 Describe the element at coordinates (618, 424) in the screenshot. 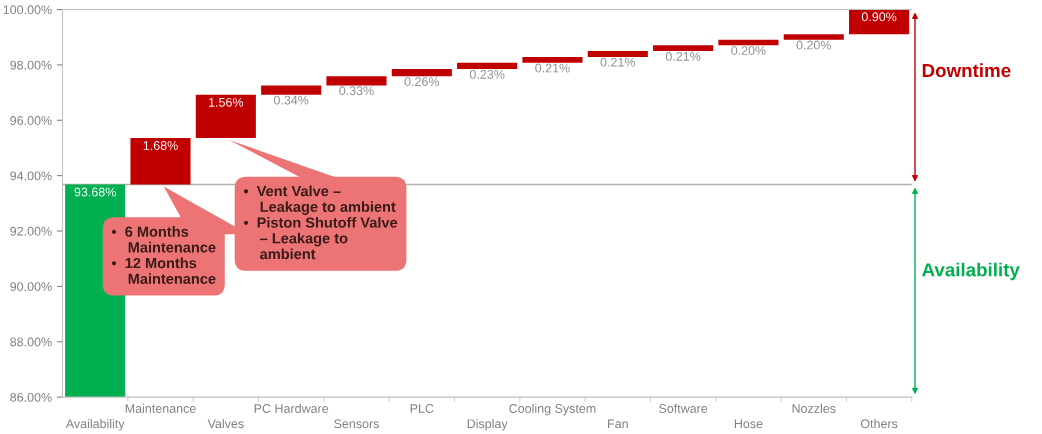

I see `x-tick-label: Fan` at that location.